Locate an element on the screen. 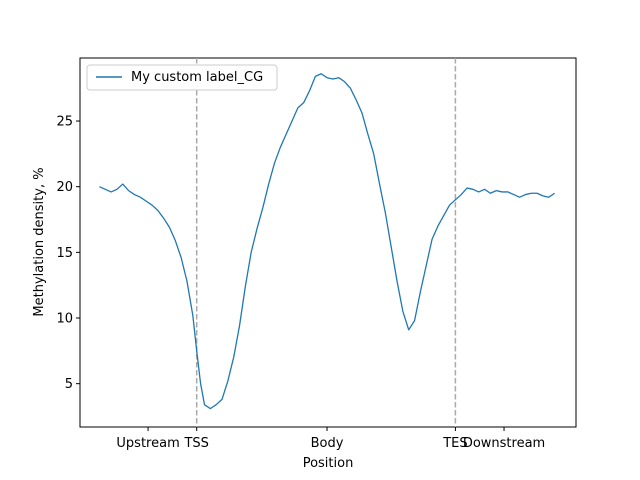  legend: My custom label_CG is located at coordinates (182, 77).